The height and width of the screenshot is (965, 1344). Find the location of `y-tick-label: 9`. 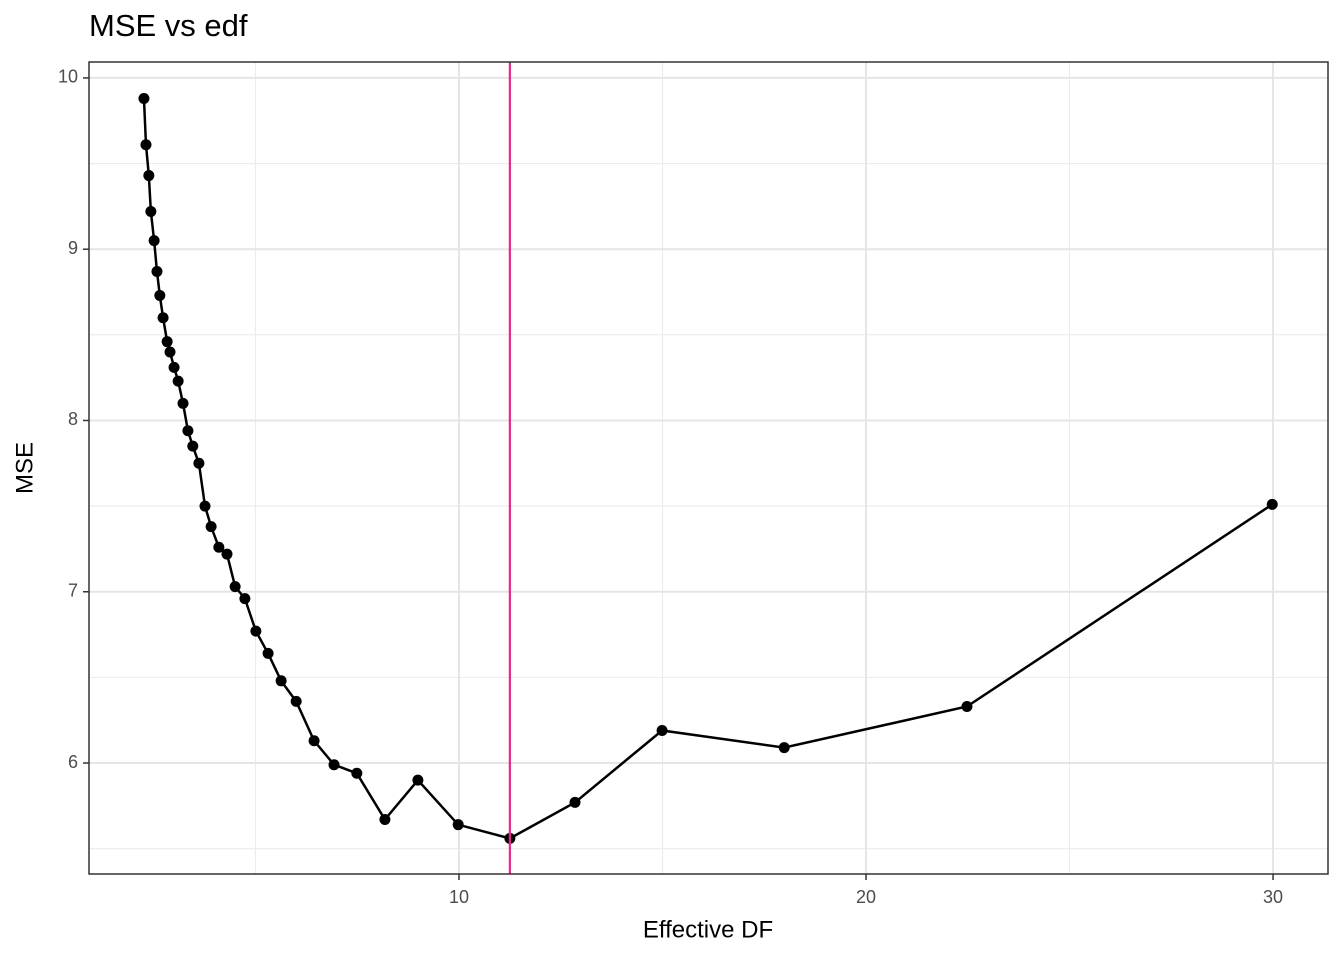

y-tick-label: 9 is located at coordinates (73, 248).